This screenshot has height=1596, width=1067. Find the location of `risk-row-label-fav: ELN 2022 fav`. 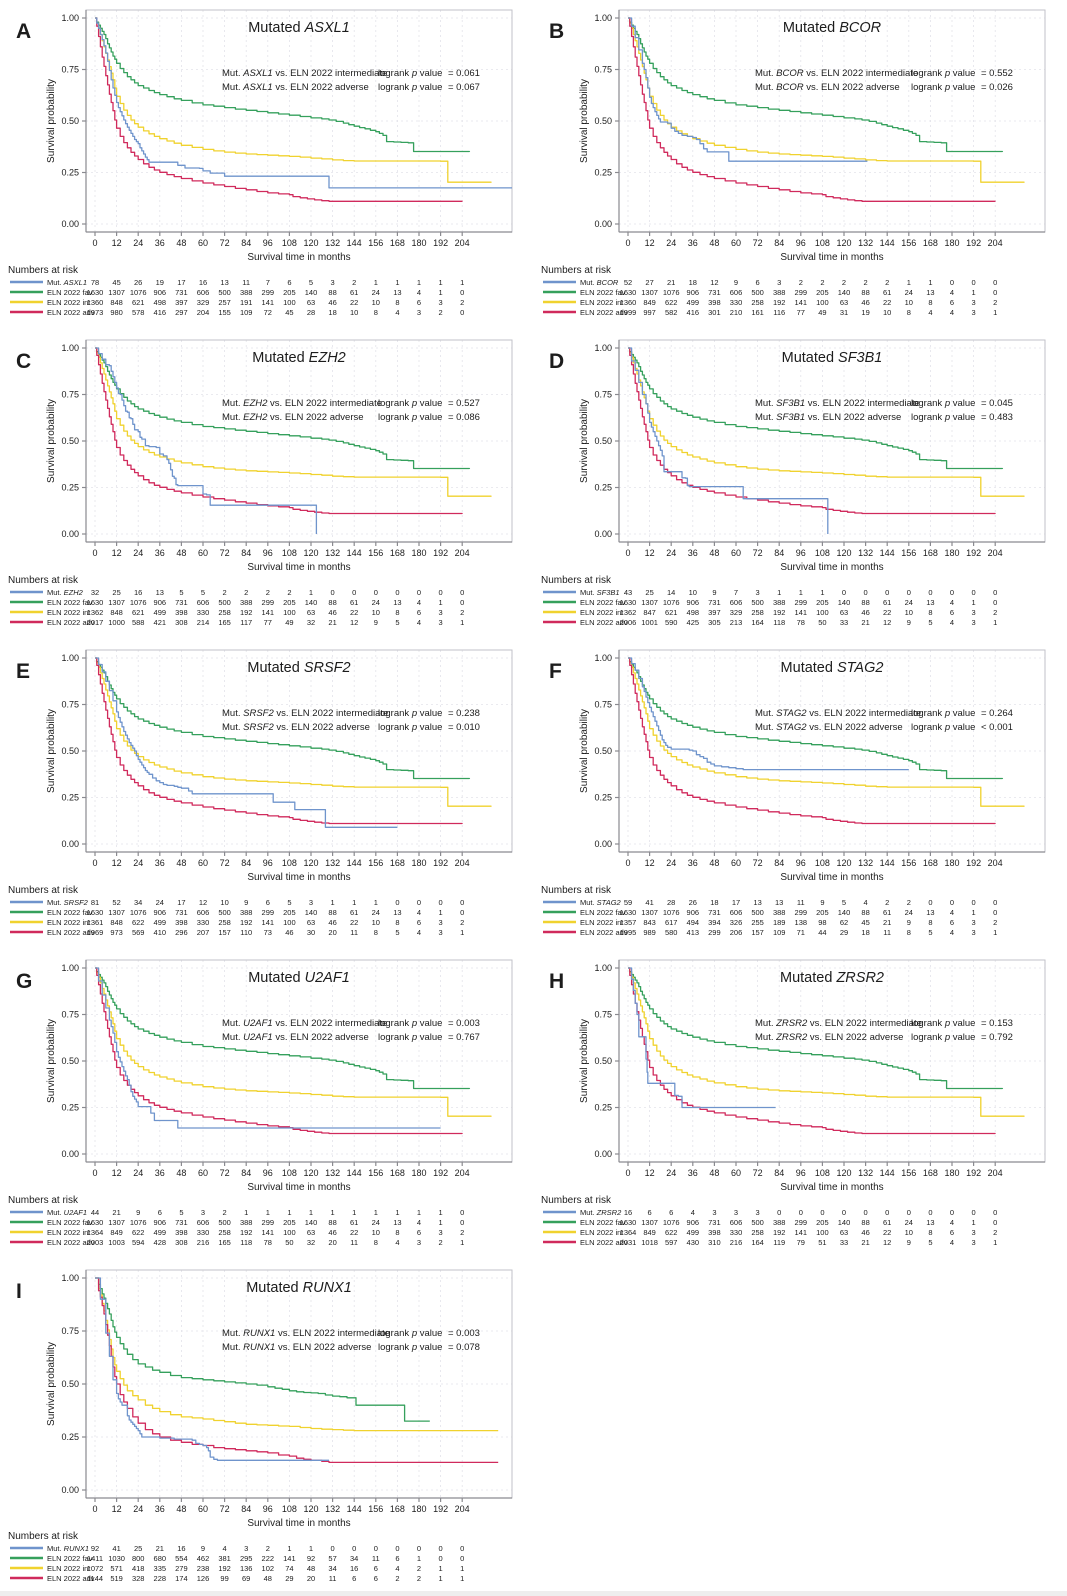

risk-row-label-fav: ELN 2022 fav is located at coordinates (70, 1558).